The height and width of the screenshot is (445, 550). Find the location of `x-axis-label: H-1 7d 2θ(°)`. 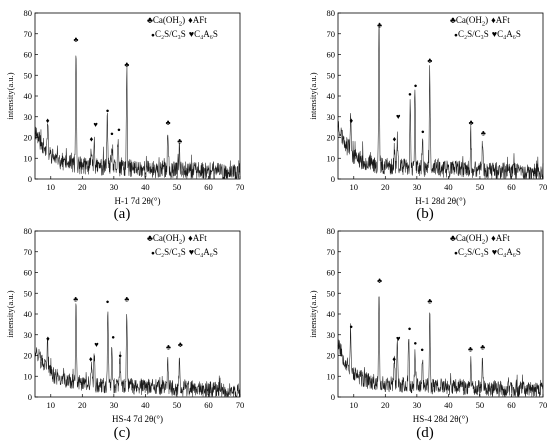

x-axis-label: H-1 7d 2θ(°) is located at coordinates (138, 201).